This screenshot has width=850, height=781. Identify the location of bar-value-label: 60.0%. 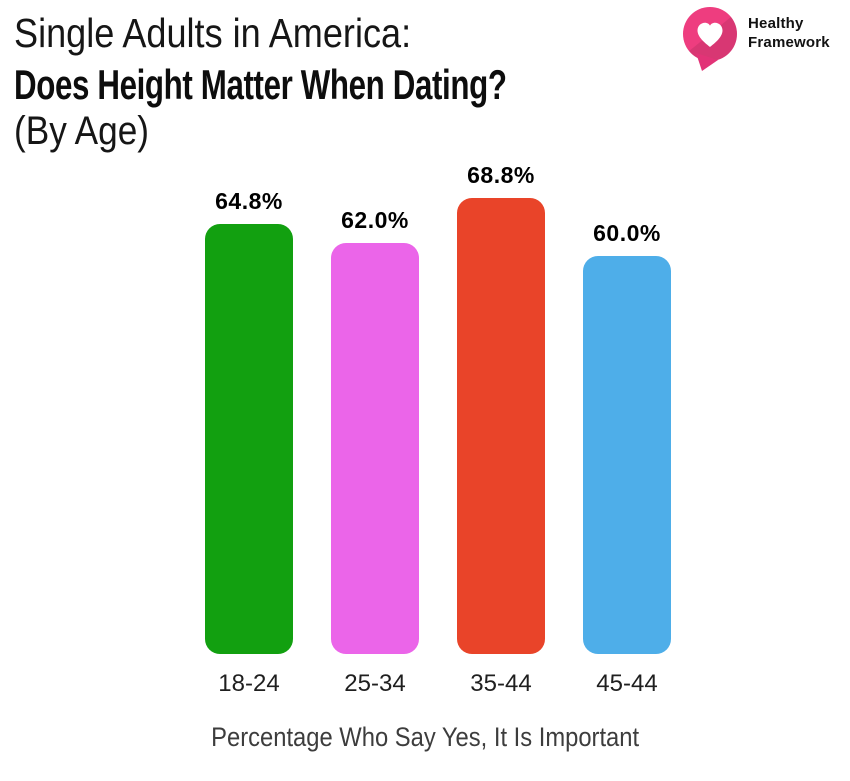
(627, 233).